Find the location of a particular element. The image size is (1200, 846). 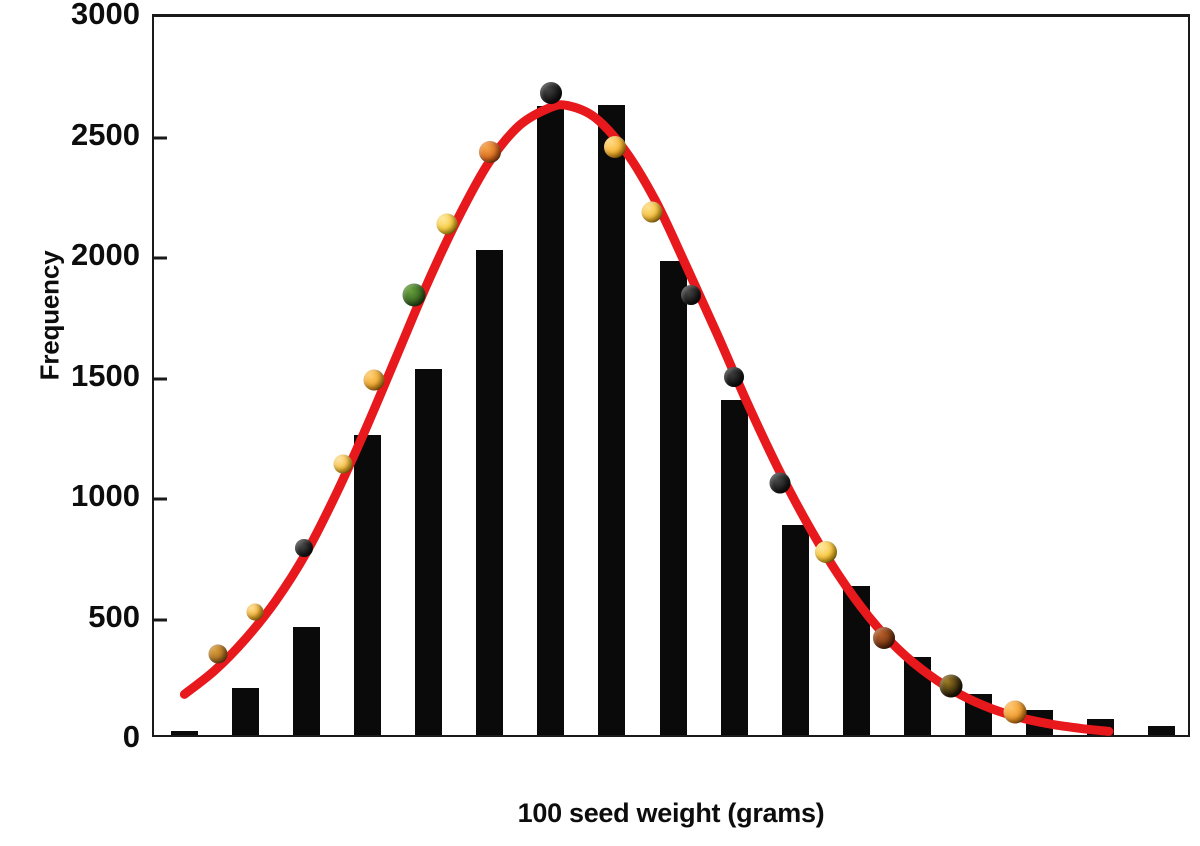

x-axis-label: 100 seed weight (grams) is located at coordinates (671, 813).